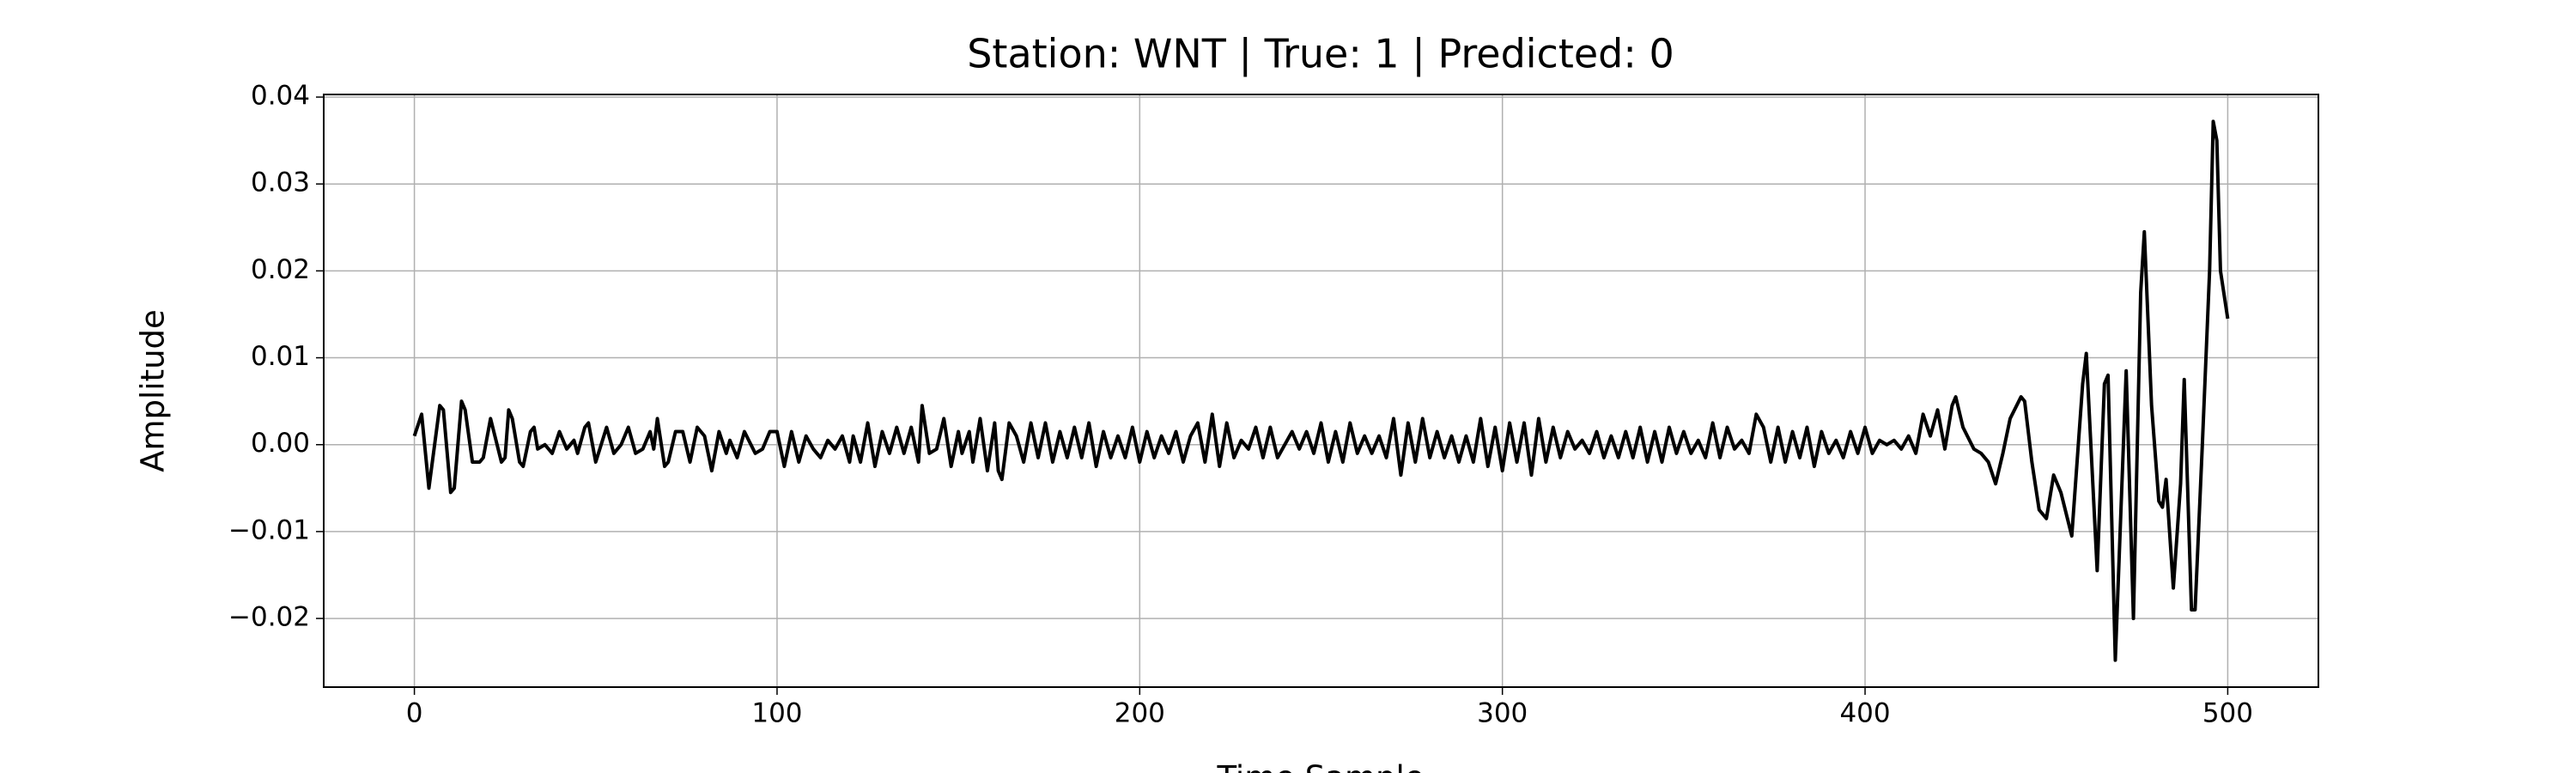  Describe the element at coordinates (153, 390) in the screenshot. I see `y-axis-label: Amplitude` at that location.